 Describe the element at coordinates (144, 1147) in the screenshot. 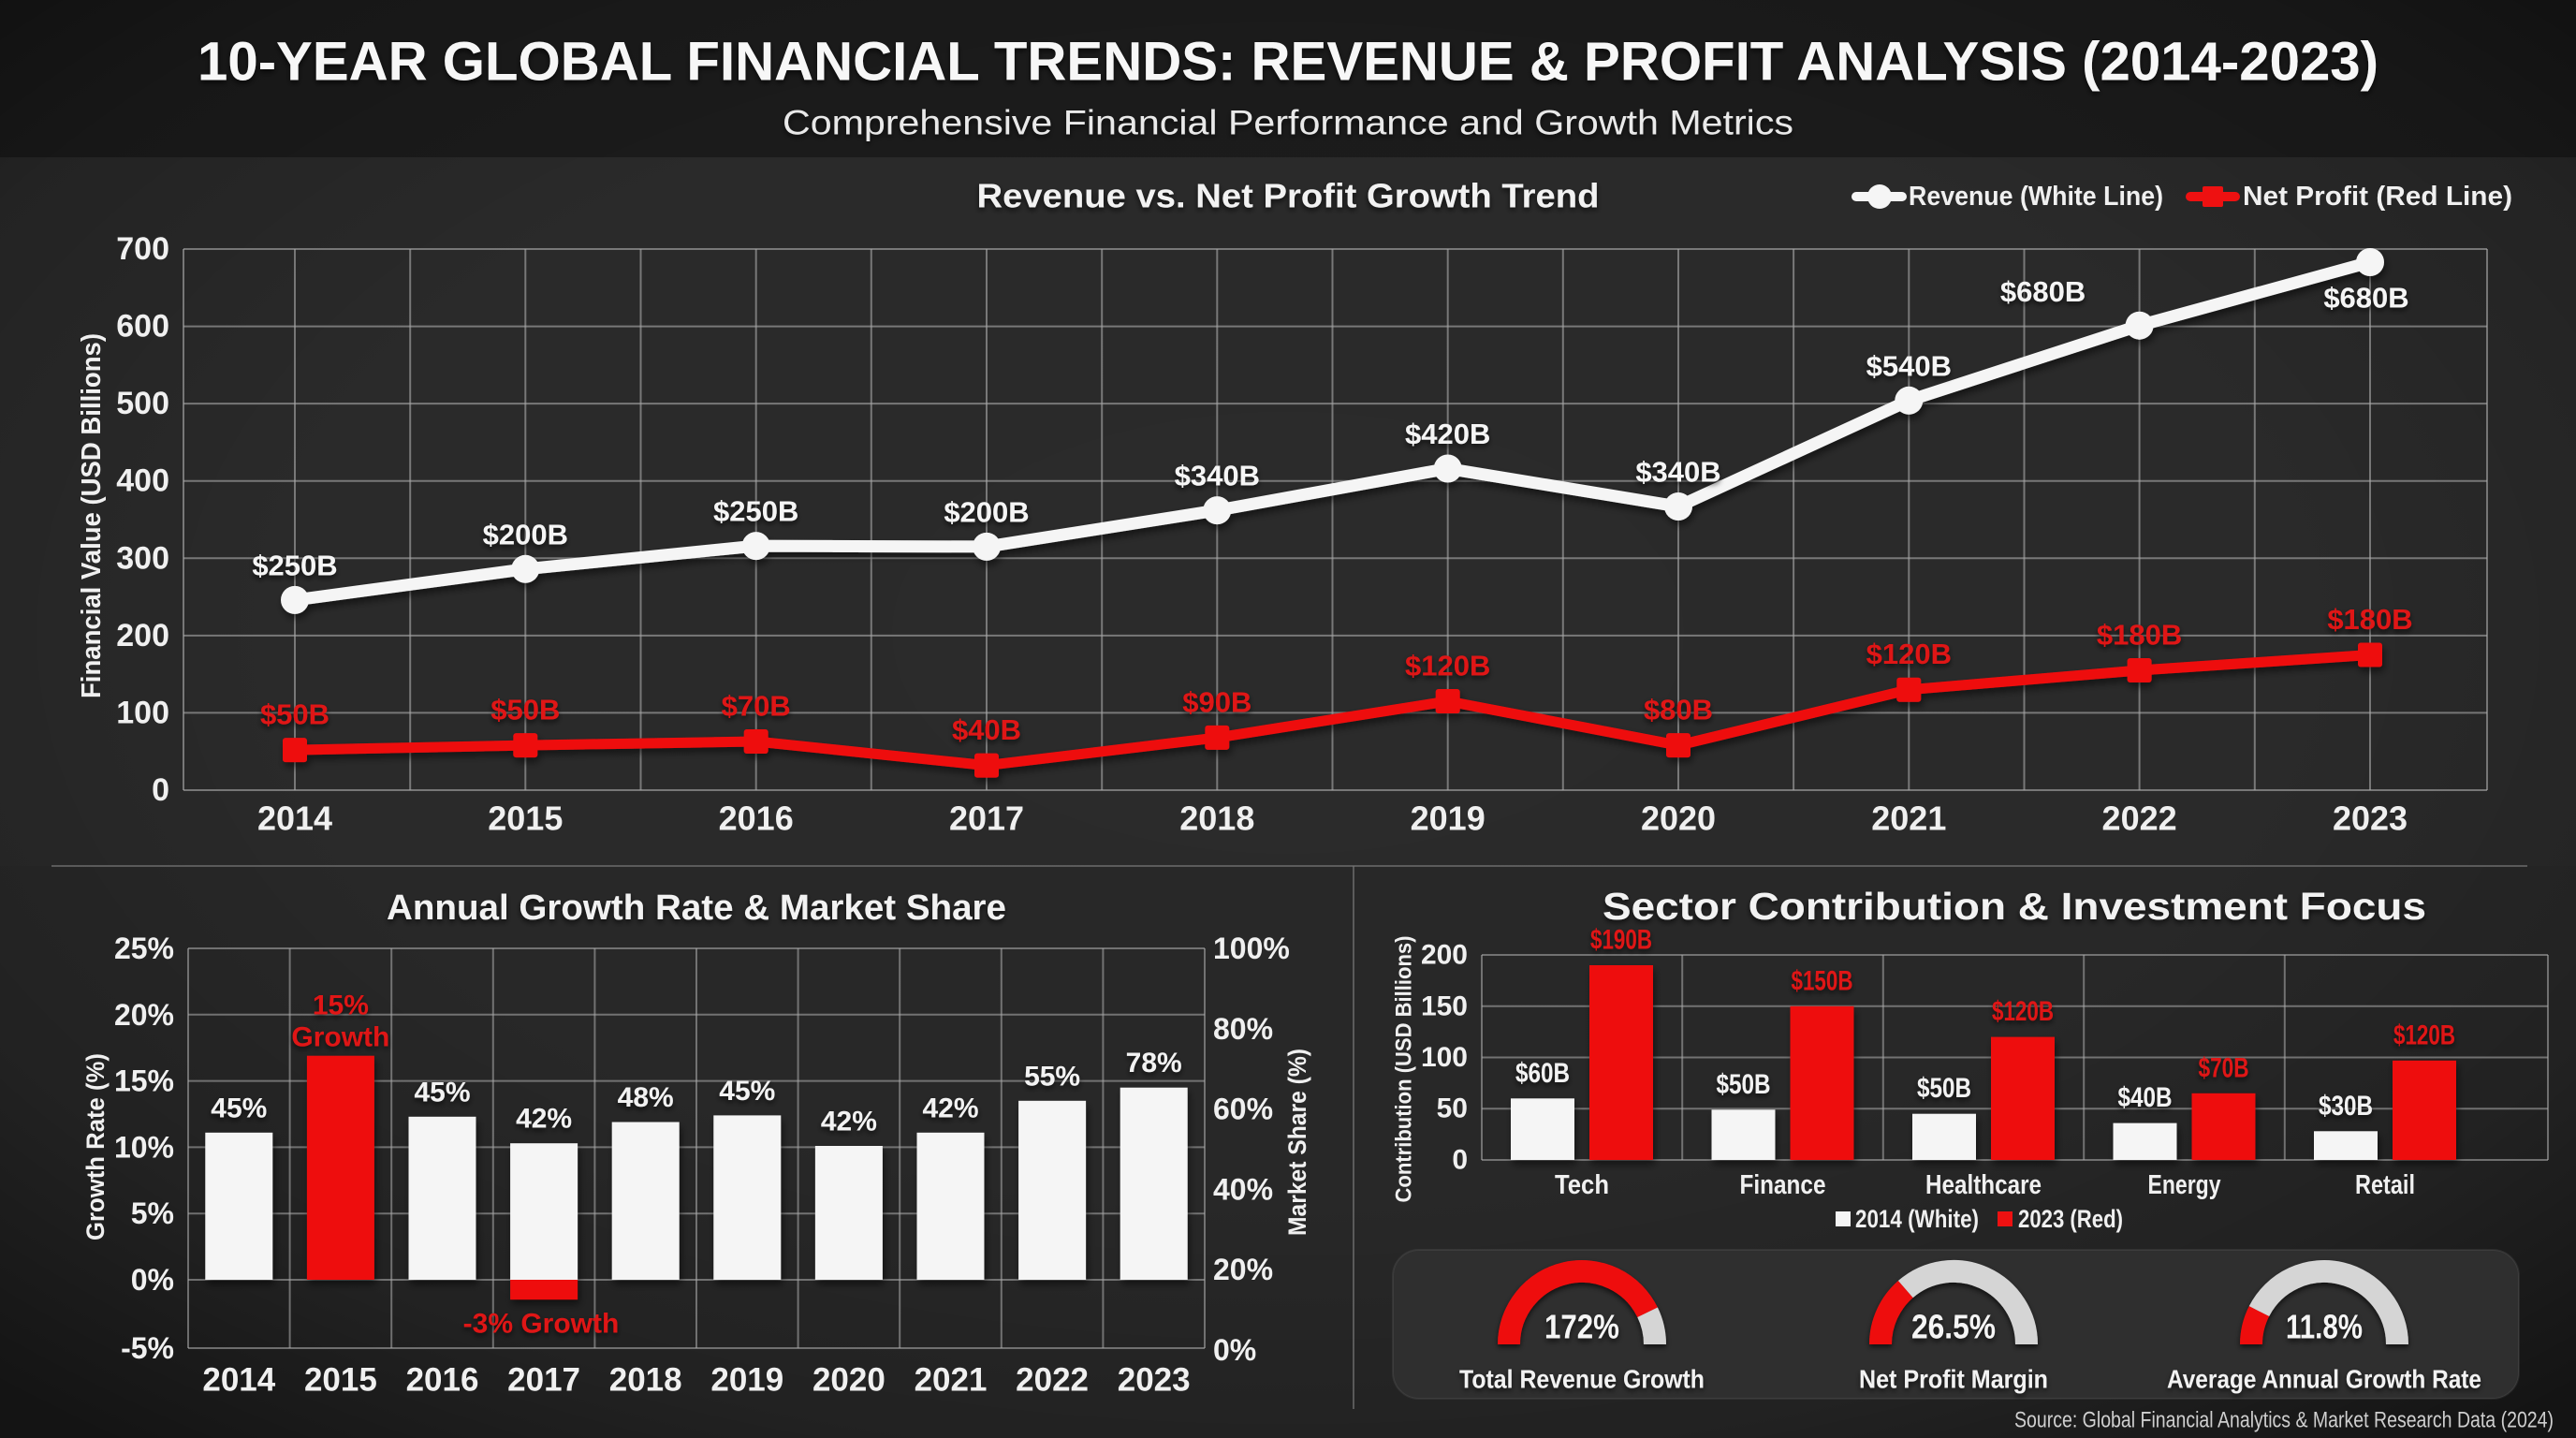

I see `svg-text: 10%` at that location.